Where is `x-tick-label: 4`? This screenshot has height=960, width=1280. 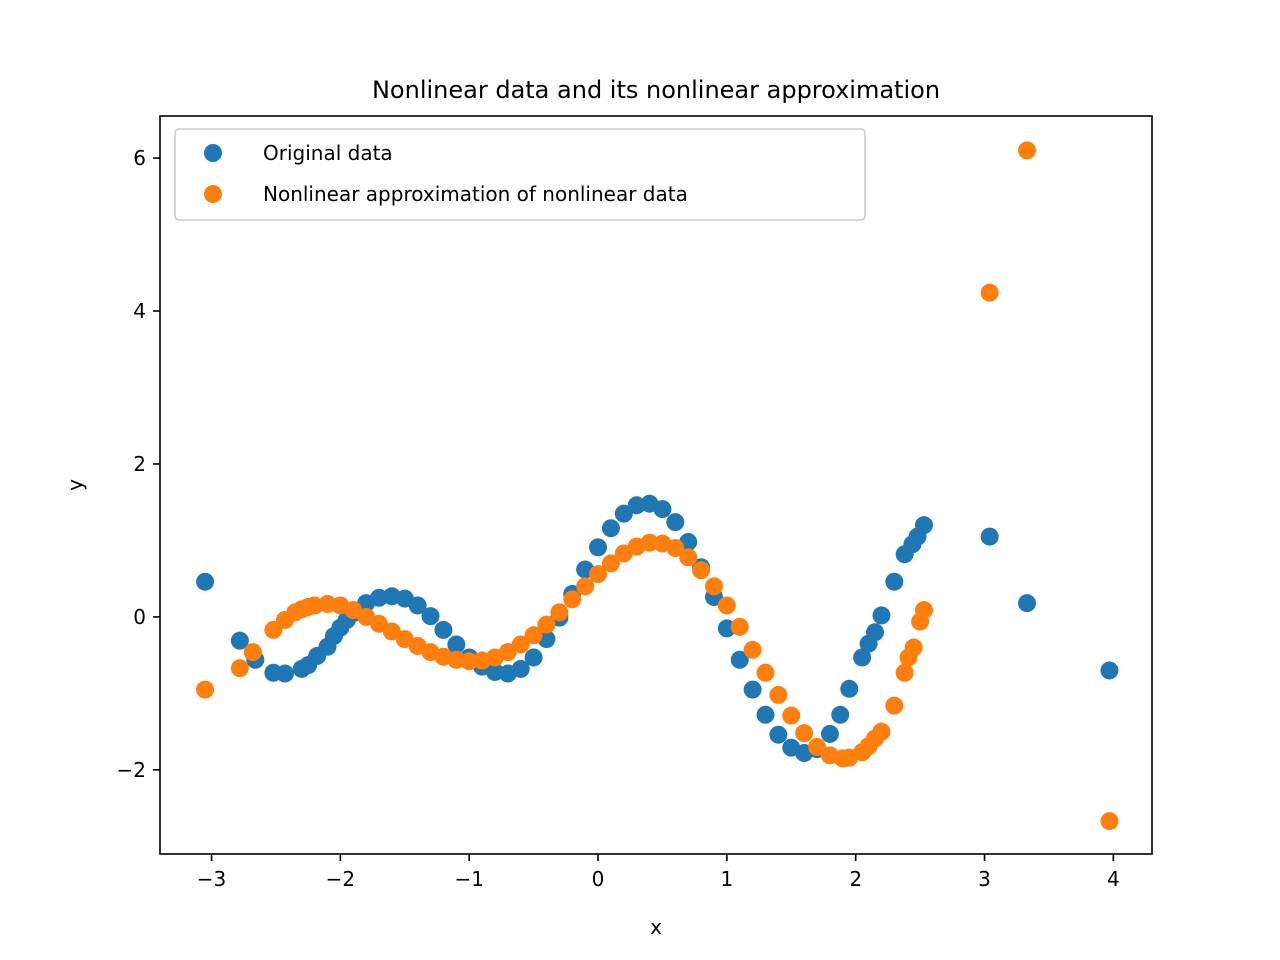 x-tick-label: 4 is located at coordinates (1113, 879).